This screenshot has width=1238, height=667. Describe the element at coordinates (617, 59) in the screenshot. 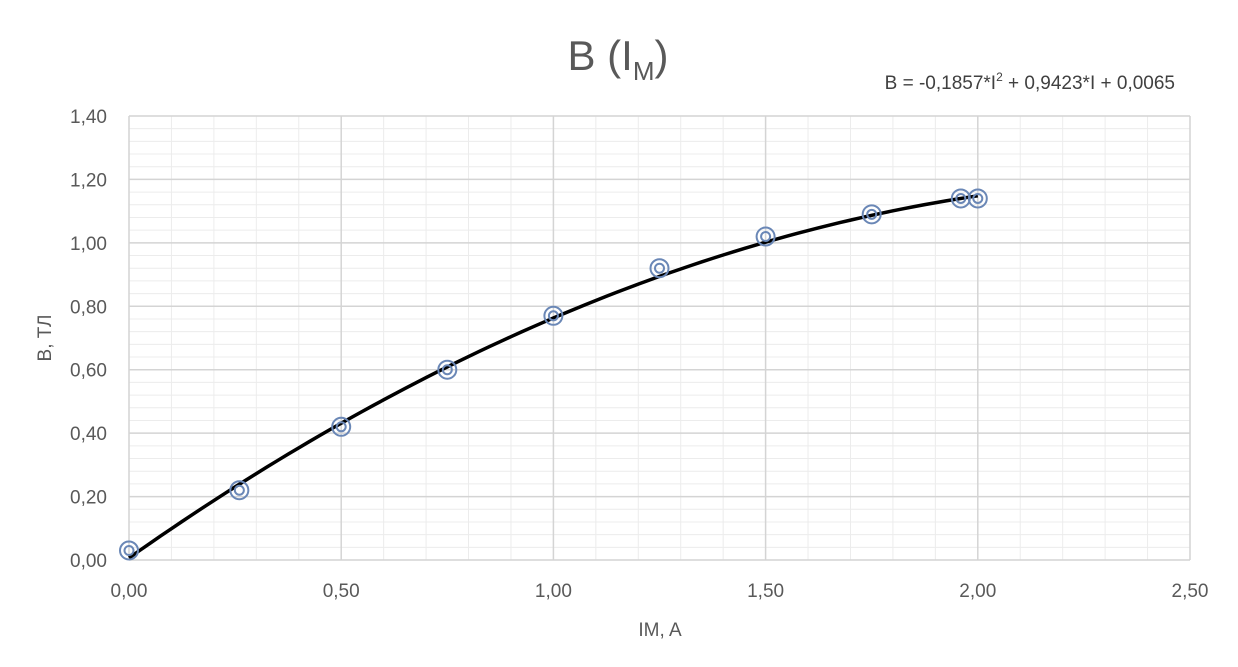

I see `chart-title: B (IM)` at that location.